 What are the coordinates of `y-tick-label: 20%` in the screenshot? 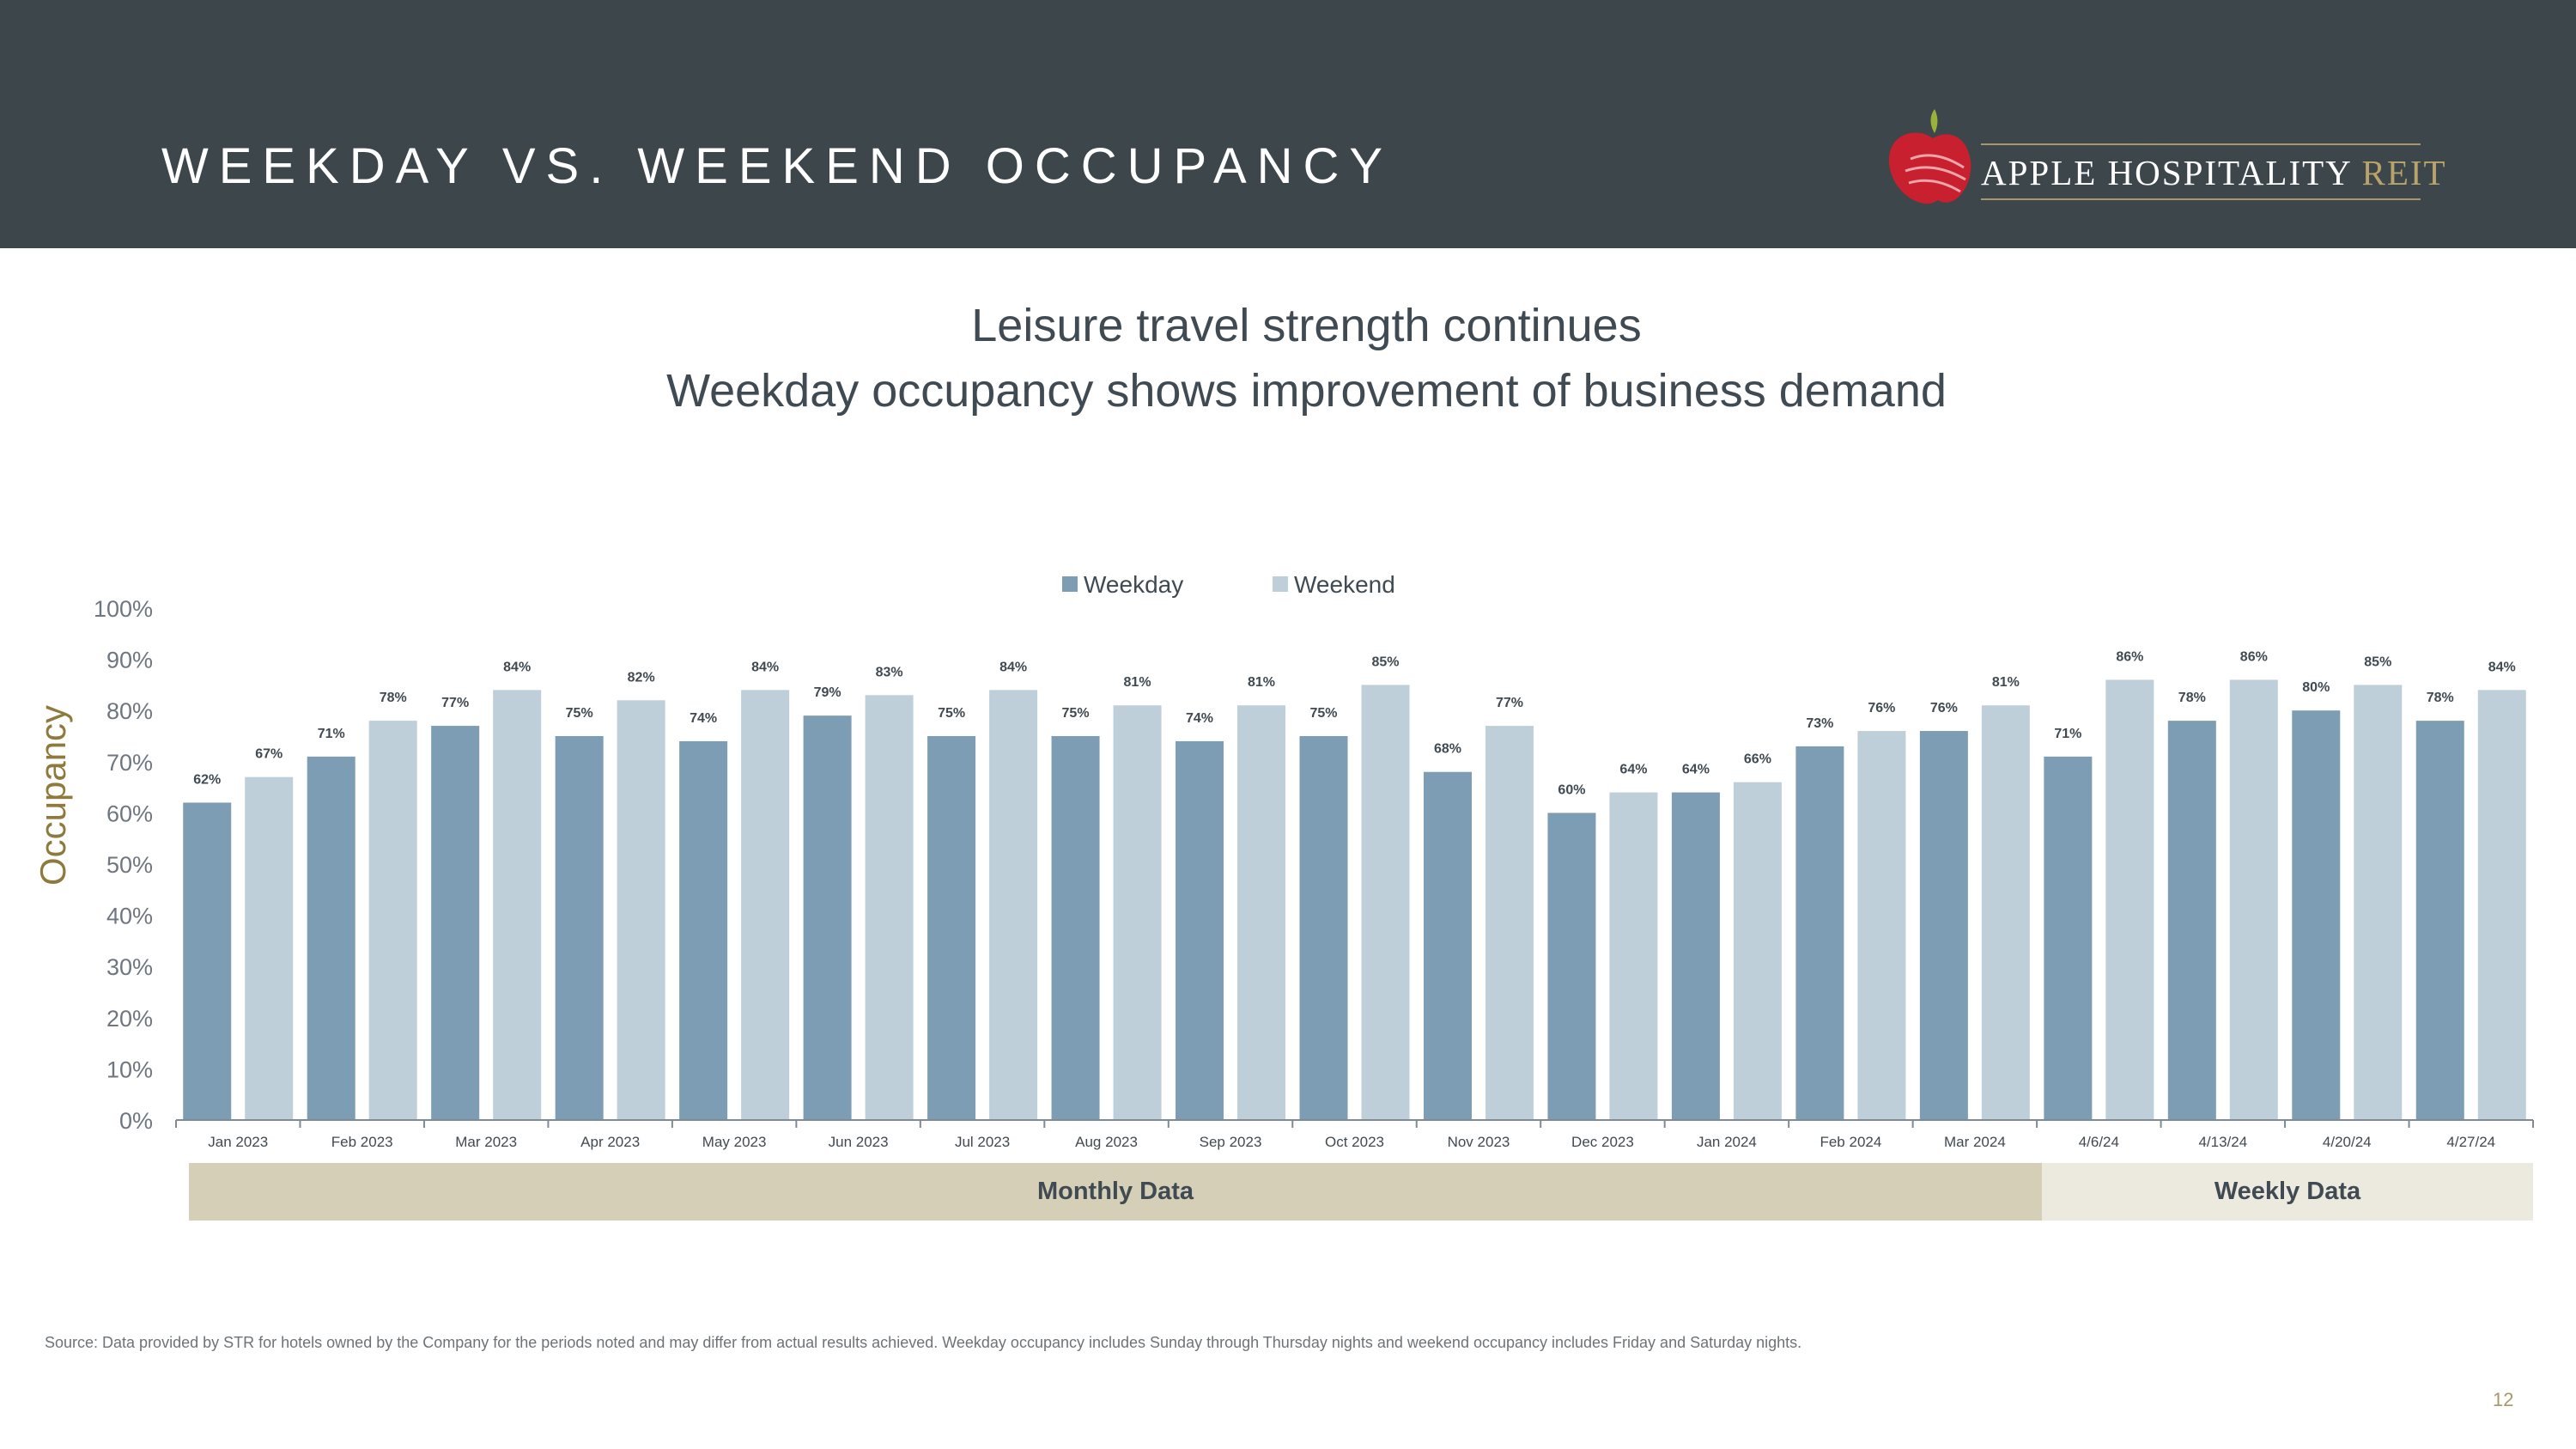 It's located at (129, 1019).